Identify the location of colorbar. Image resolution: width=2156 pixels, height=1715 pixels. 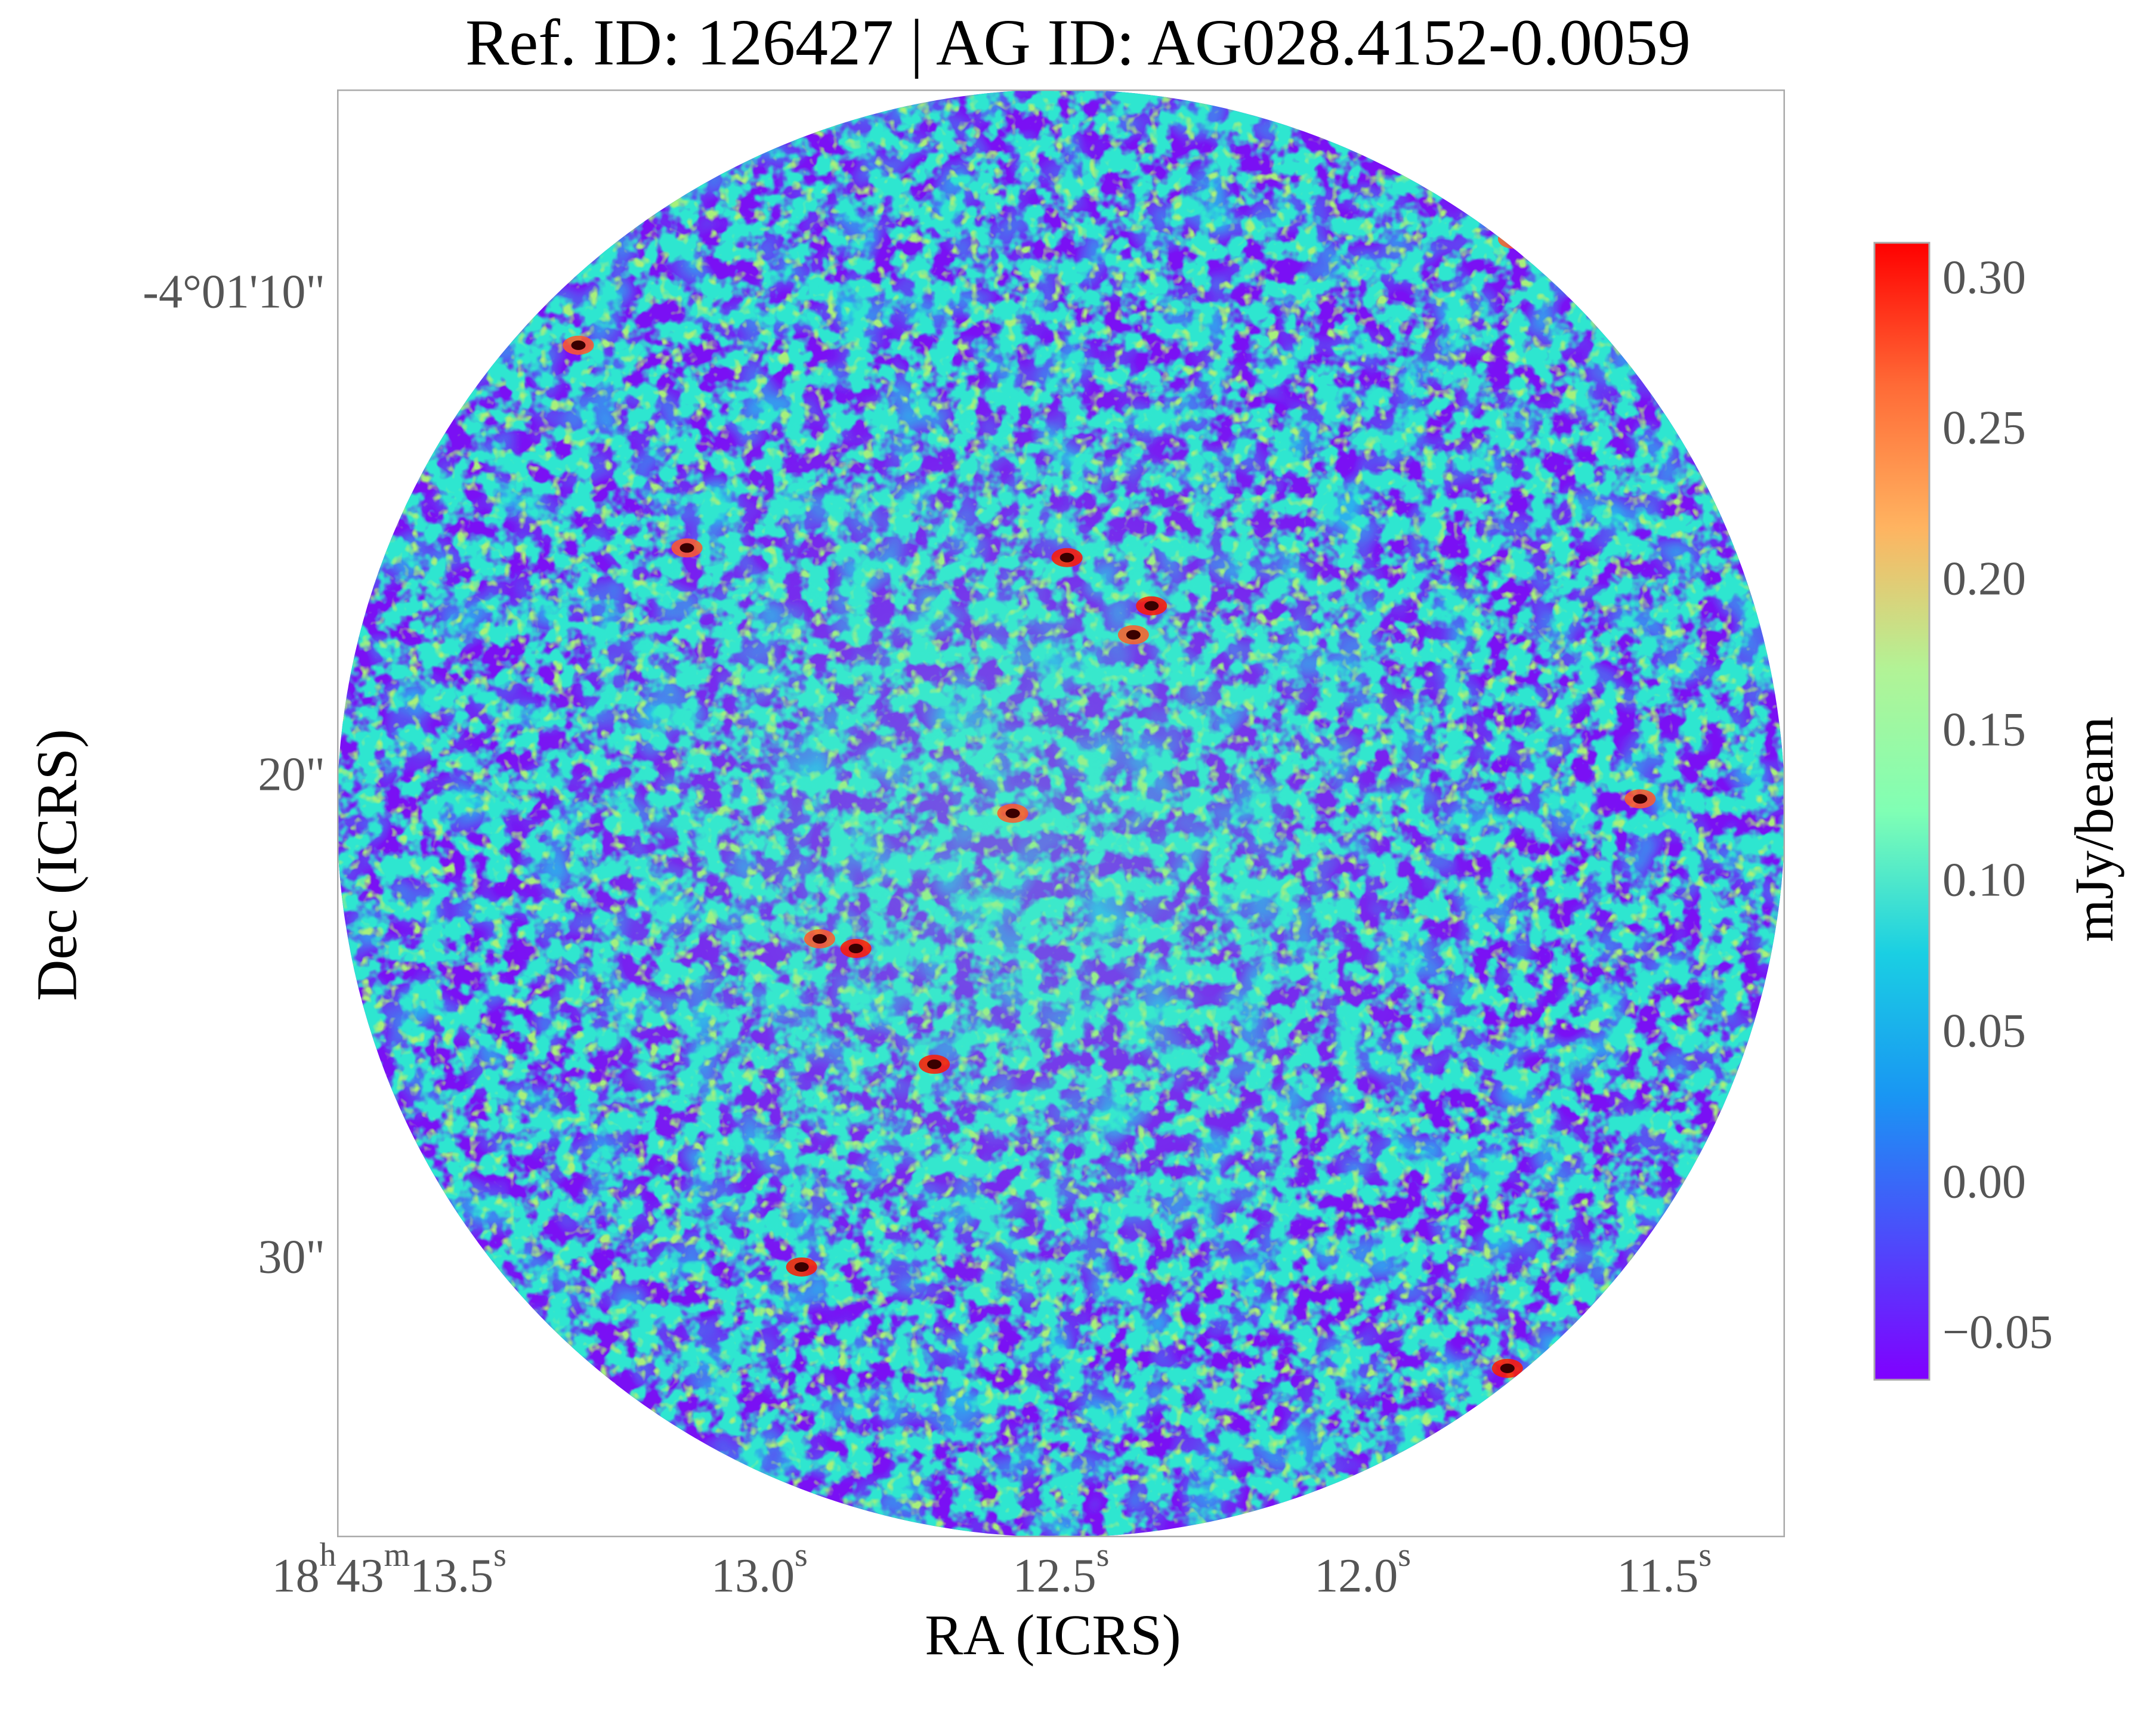
(1901, 812).